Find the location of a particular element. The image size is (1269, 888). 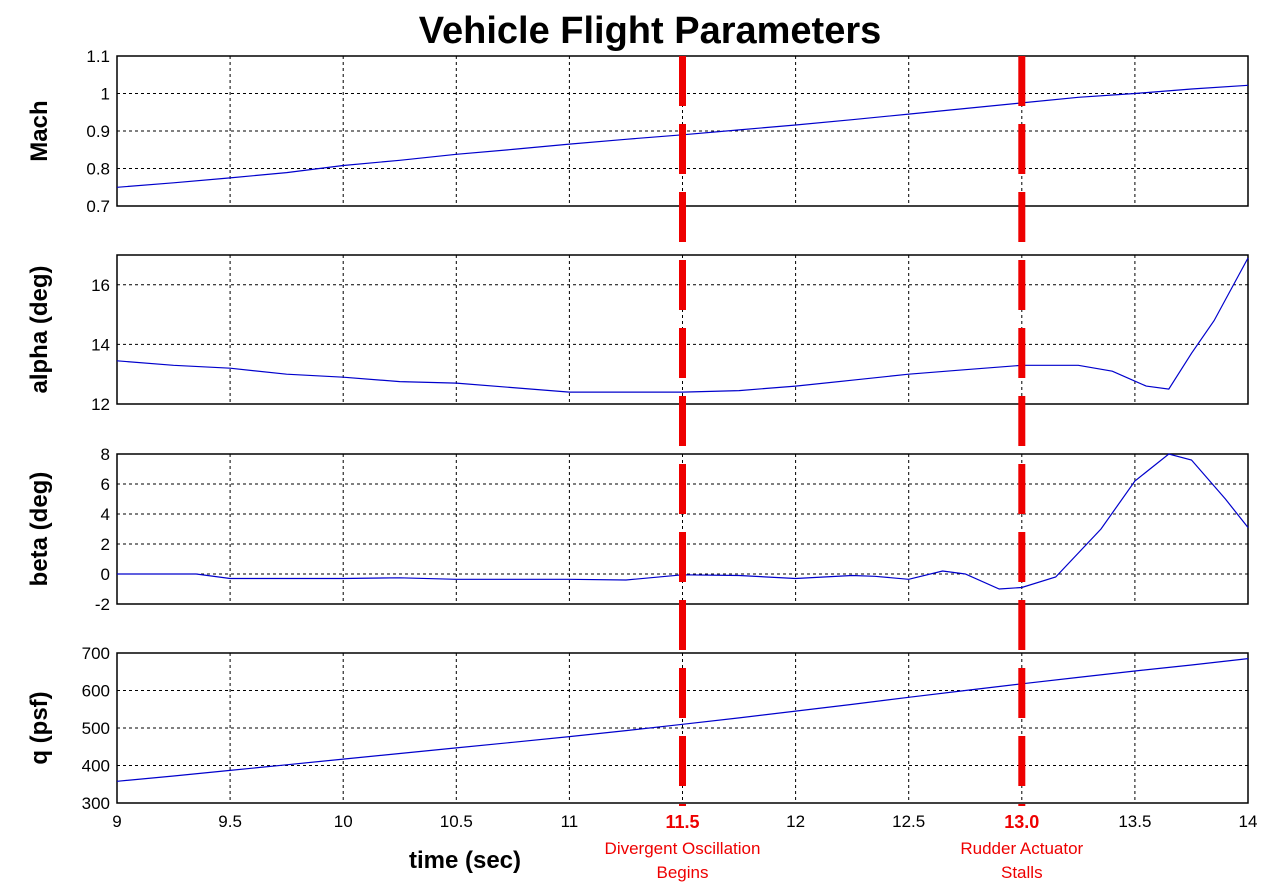

y-tick-label: 400 is located at coordinates (96, 766).